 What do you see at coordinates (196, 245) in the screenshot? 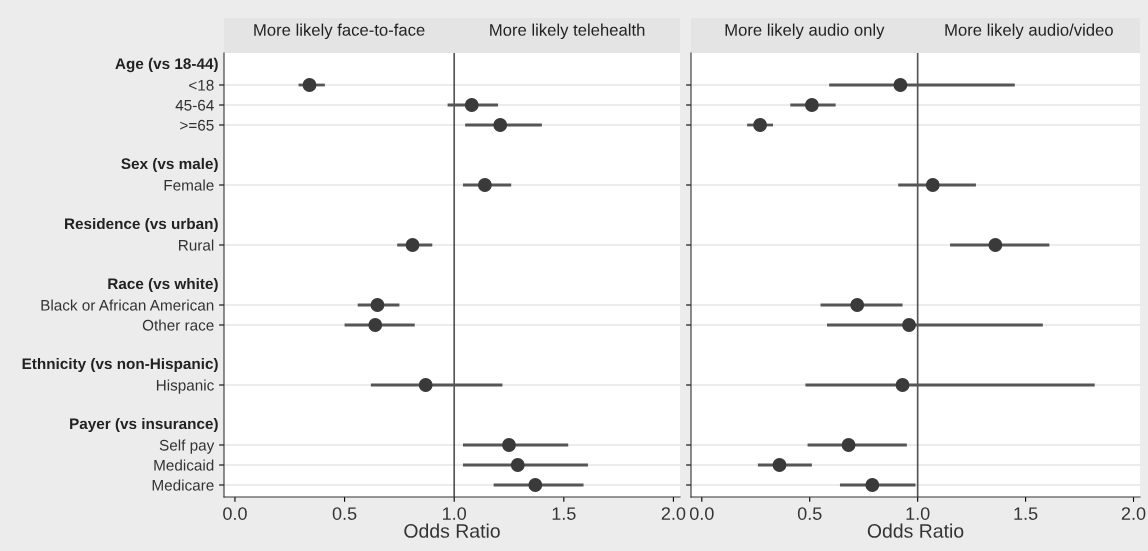
I see `y-tick-label: Rural` at bounding box center [196, 245].